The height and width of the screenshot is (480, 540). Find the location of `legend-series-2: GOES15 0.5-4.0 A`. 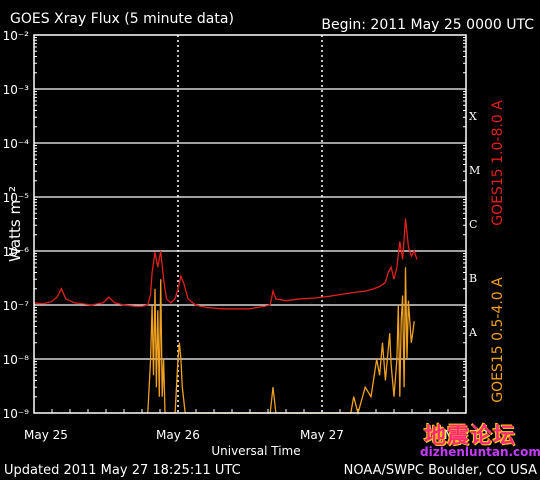

legend-series-2: GOES15 0.5-4.0 A is located at coordinates (498, 340).